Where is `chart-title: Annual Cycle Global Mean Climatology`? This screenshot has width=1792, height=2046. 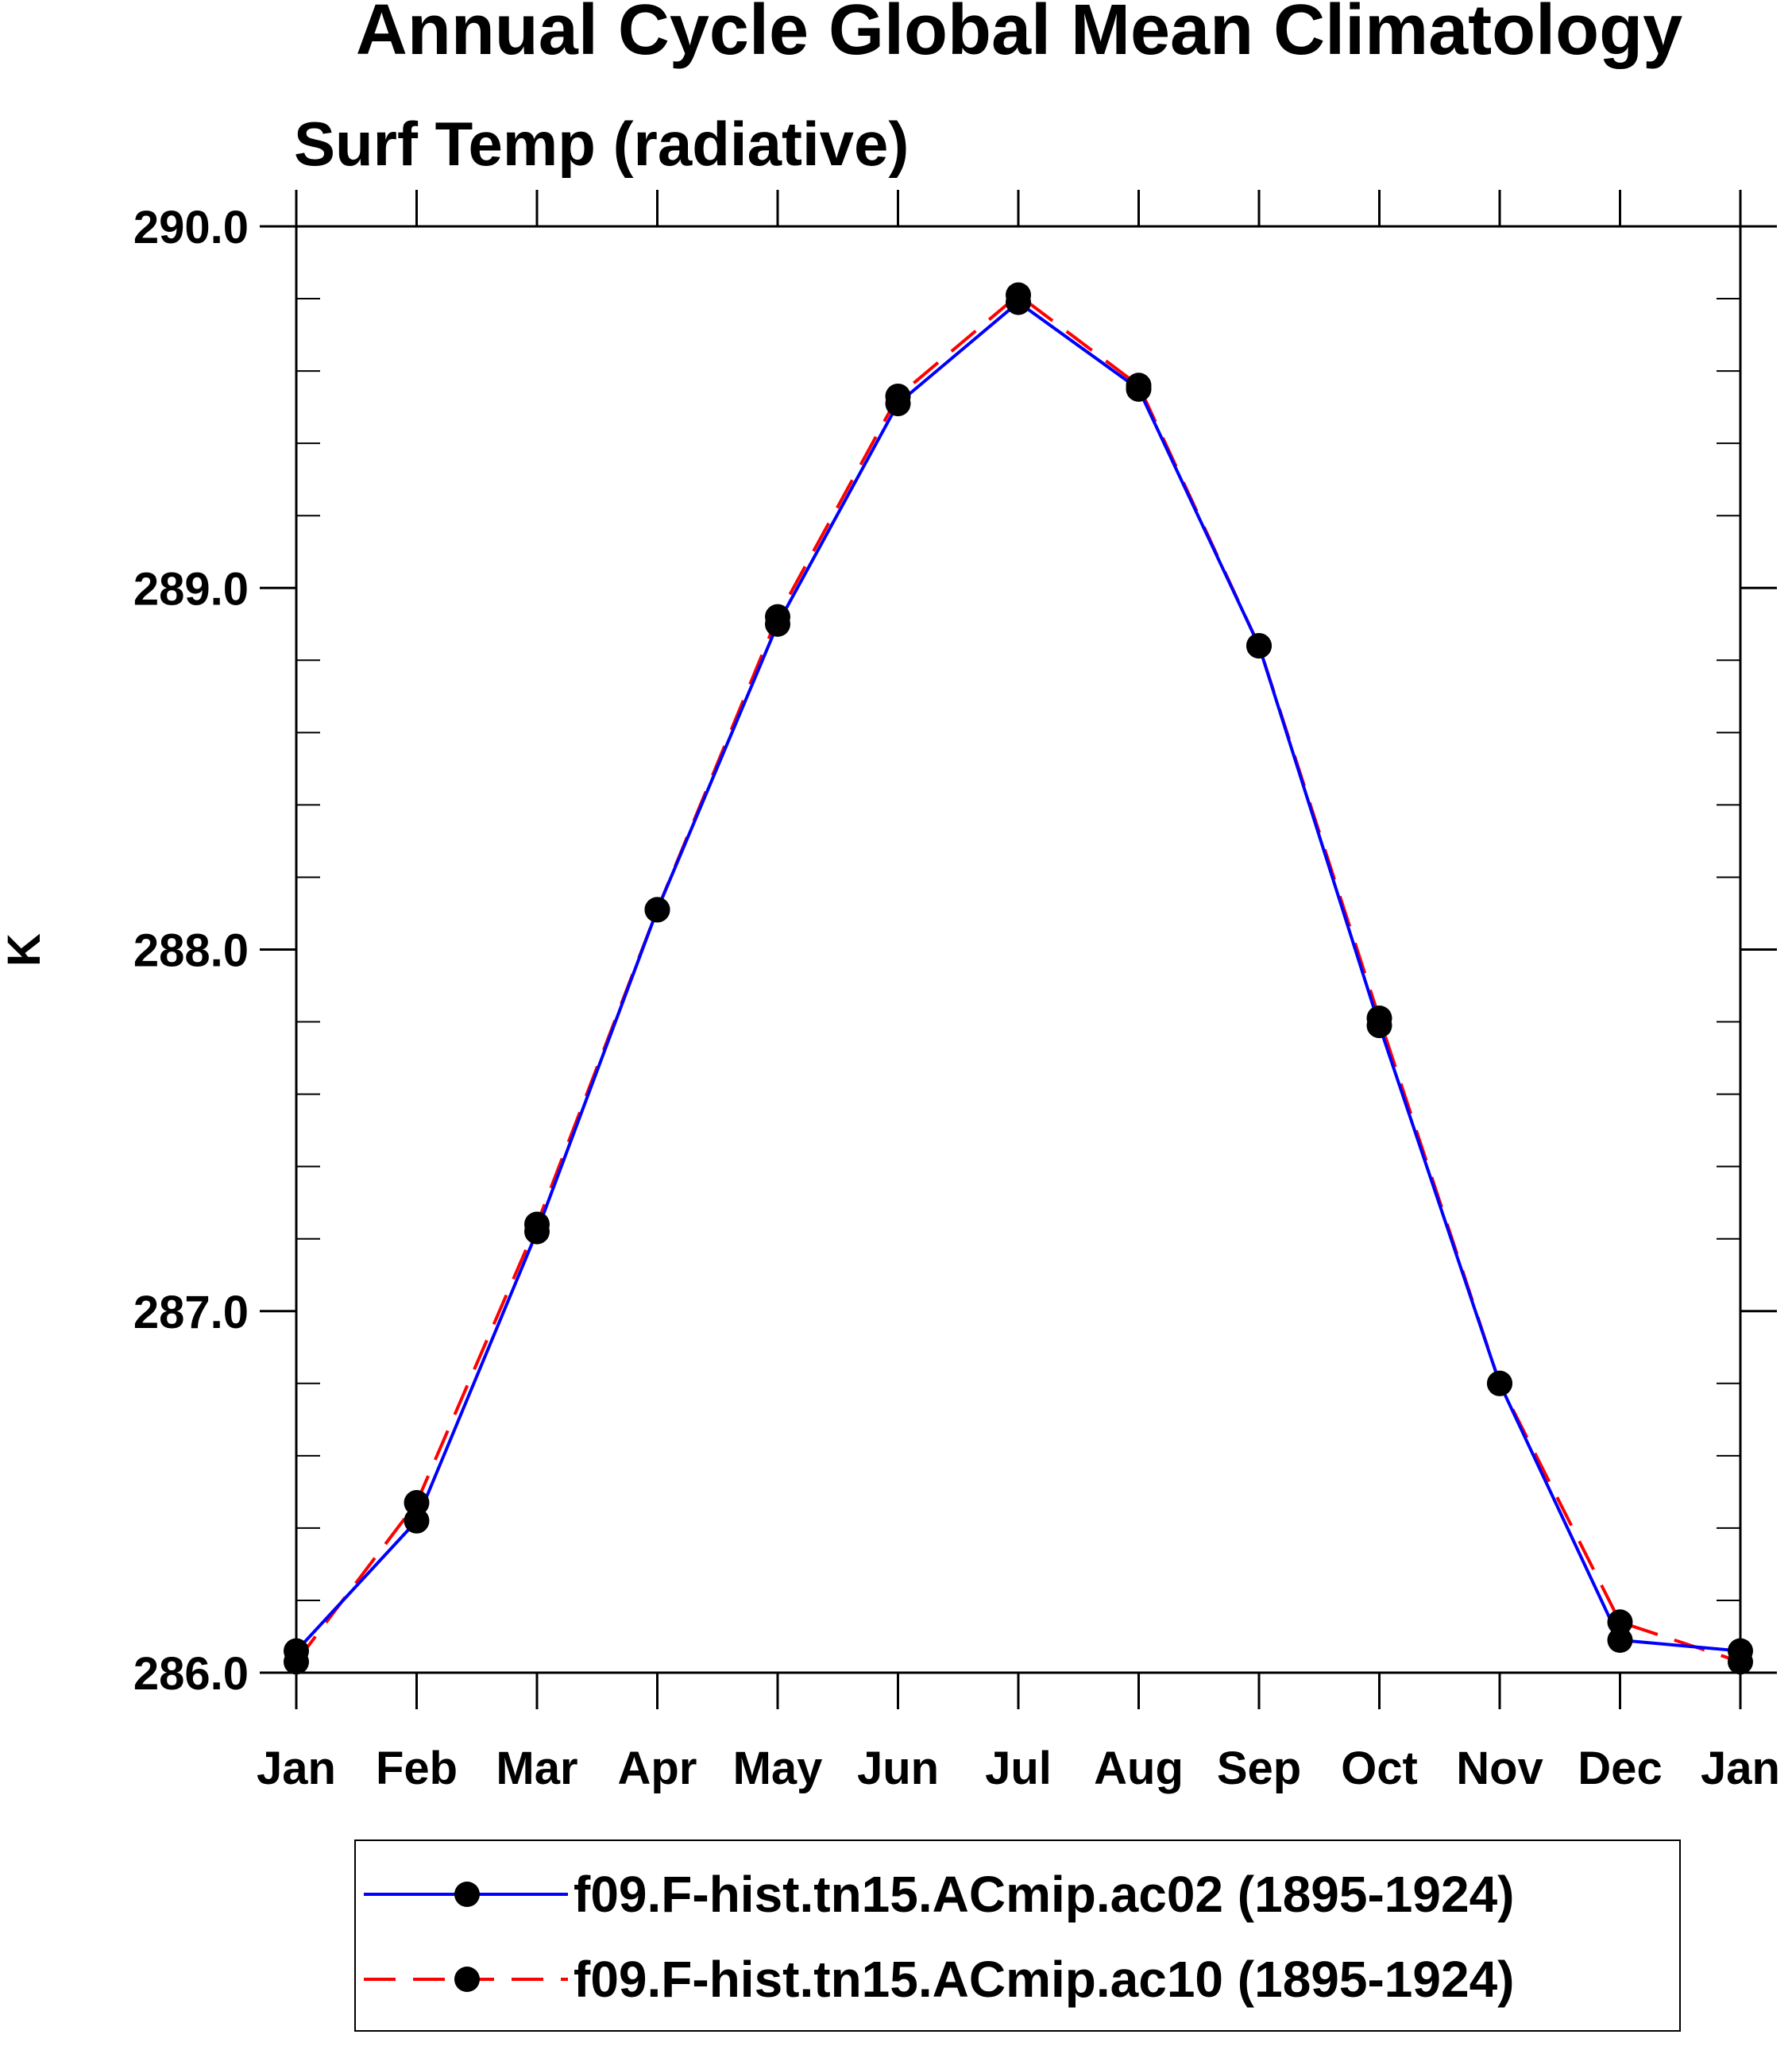
chart-title: Annual Cycle Global Mean Climatology is located at coordinates (1019, 35).